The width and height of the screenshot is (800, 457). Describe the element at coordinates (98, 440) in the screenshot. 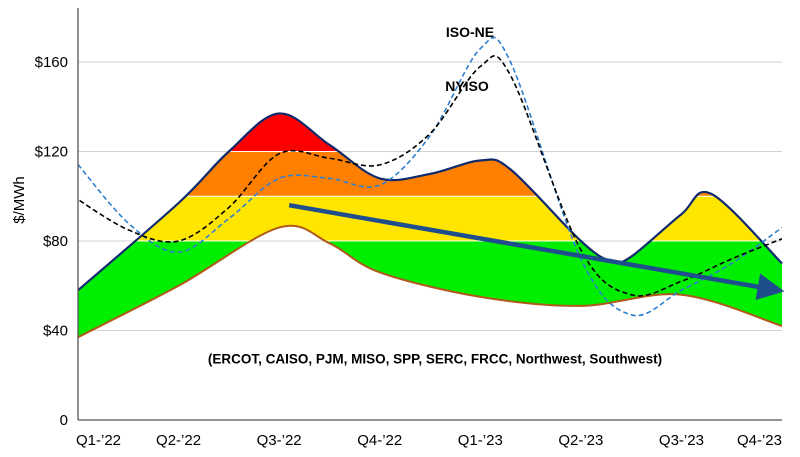

I see `x-tick-label: Q1-’22` at that location.